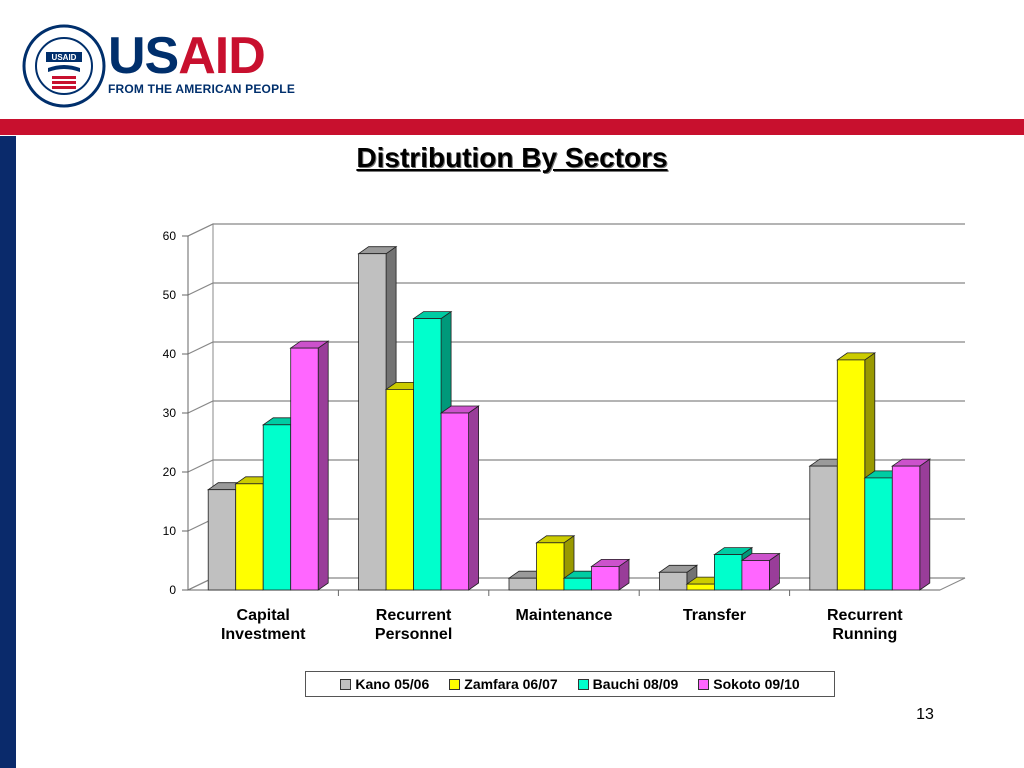  I want to click on y-tick-label: 50, so click(170, 295).